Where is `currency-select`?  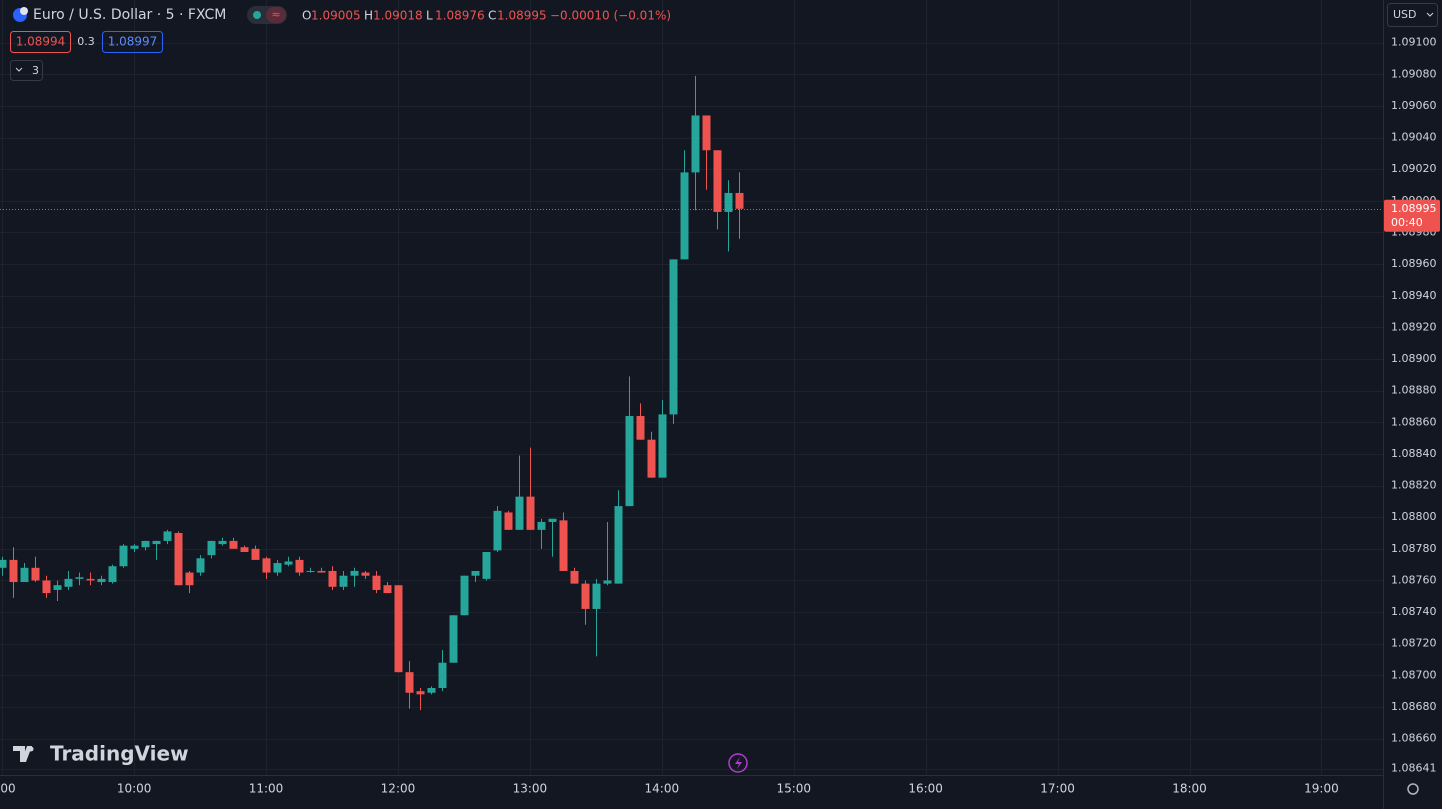 currency-select is located at coordinates (1412, 15).